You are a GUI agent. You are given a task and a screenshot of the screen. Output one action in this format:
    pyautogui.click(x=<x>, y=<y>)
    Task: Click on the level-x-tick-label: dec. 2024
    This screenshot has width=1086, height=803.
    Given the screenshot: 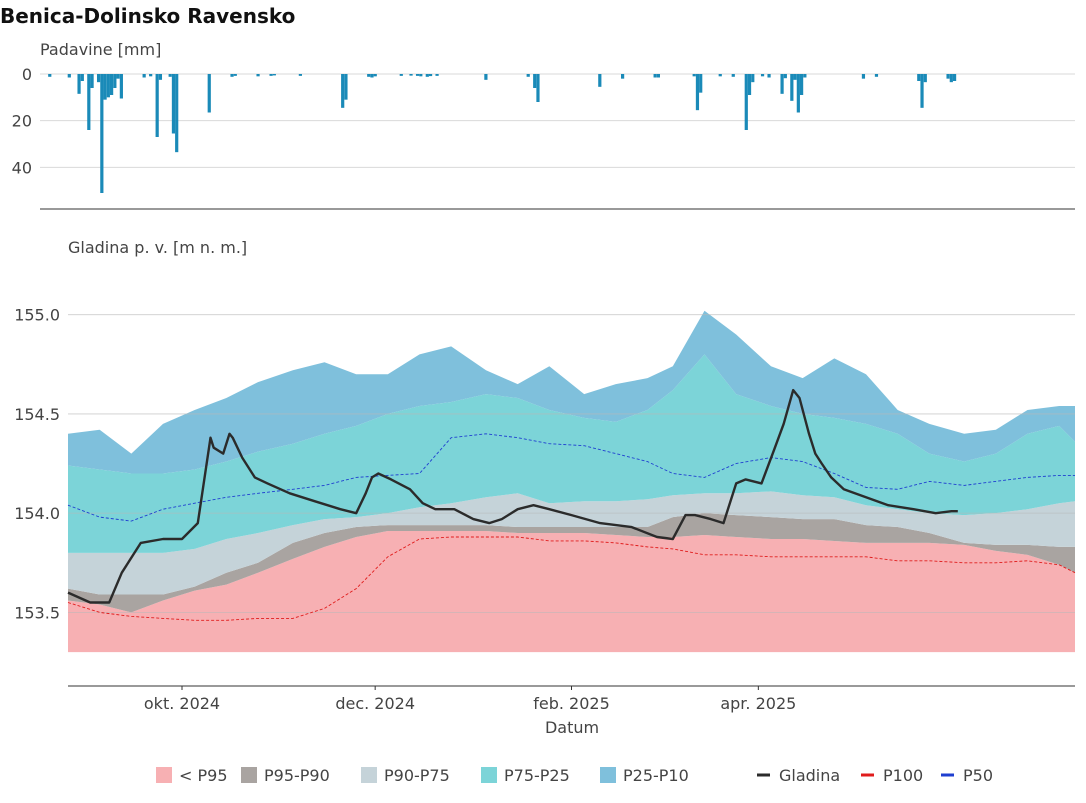 What is the action you would take?
    pyautogui.click(x=375, y=703)
    